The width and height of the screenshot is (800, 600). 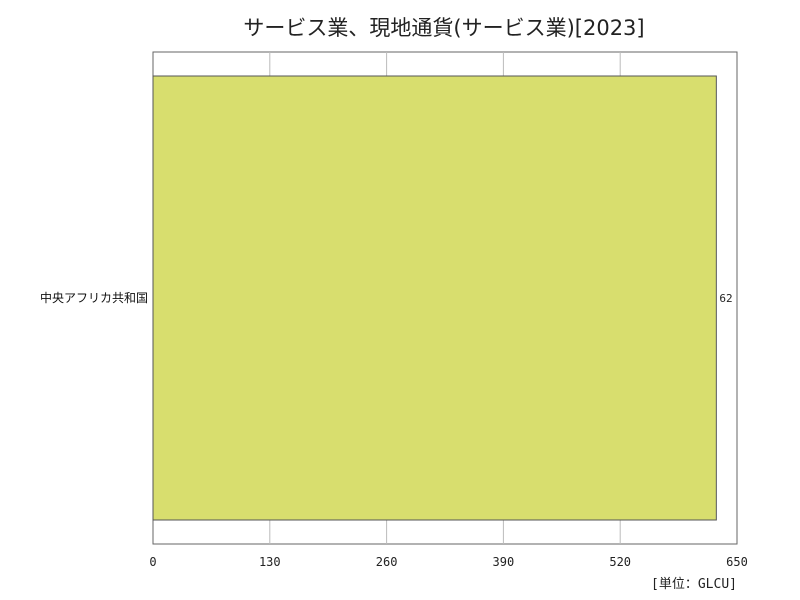 What do you see at coordinates (270, 562) in the screenshot?
I see `x-tick-label: 130` at bounding box center [270, 562].